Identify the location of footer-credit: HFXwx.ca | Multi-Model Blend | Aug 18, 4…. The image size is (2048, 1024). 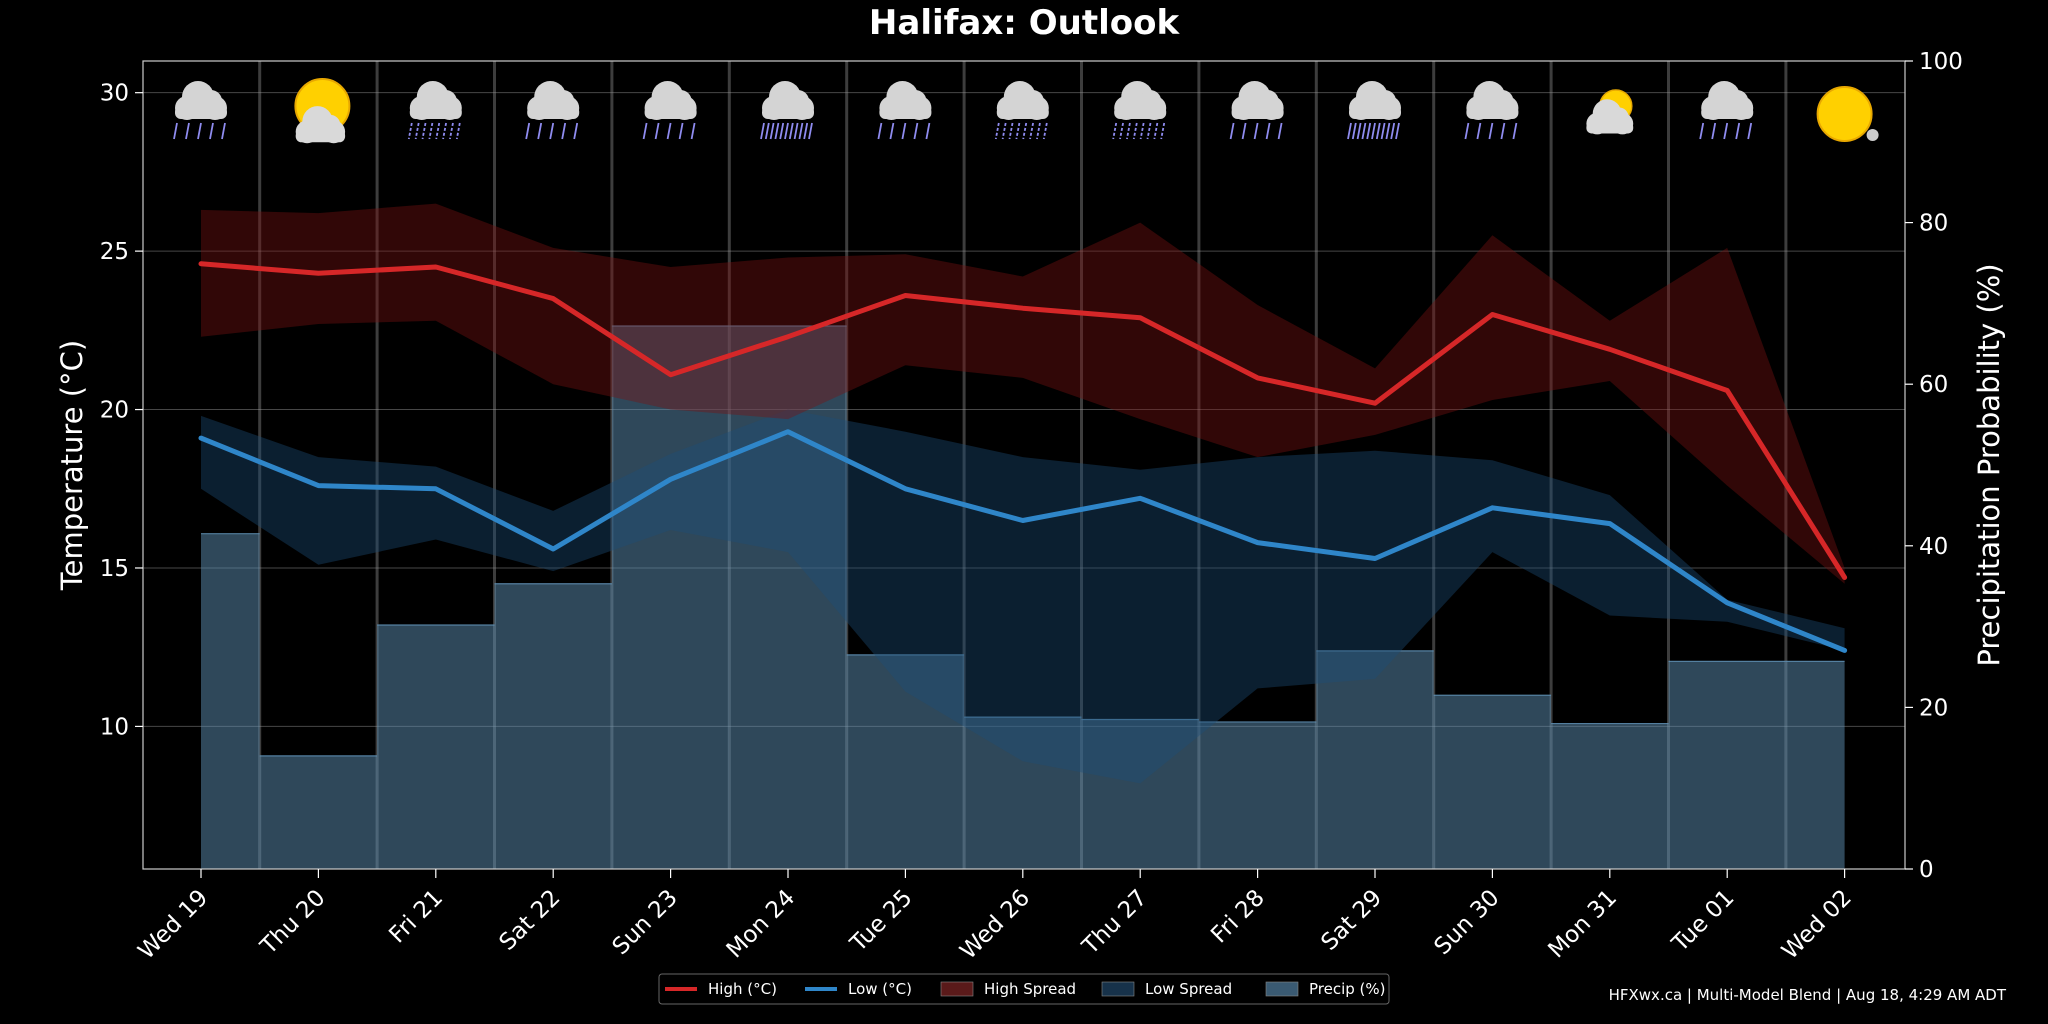
(1808, 995).